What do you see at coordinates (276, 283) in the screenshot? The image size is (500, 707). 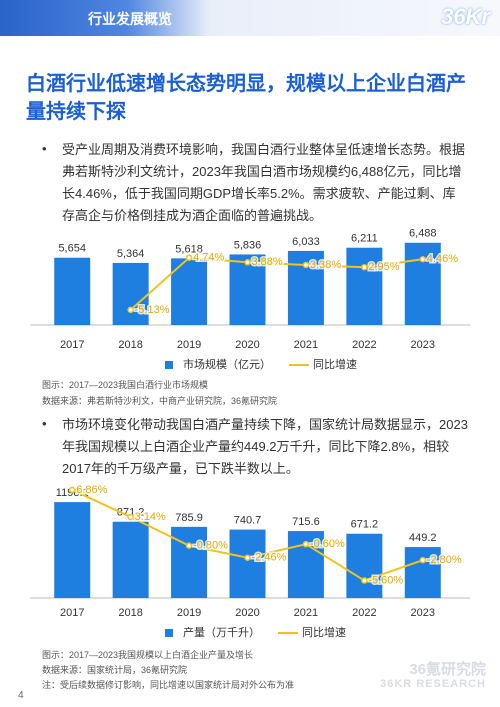 I see `line` at bounding box center [276, 283].